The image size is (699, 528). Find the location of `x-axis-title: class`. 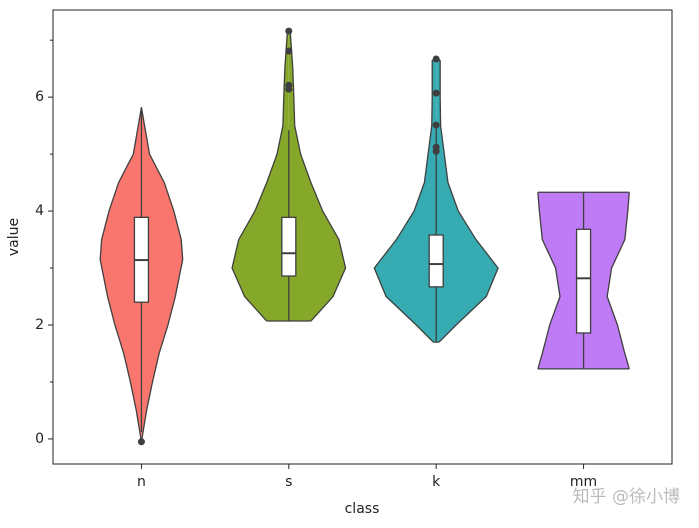

x-axis-title: class is located at coordinates (362, 509).